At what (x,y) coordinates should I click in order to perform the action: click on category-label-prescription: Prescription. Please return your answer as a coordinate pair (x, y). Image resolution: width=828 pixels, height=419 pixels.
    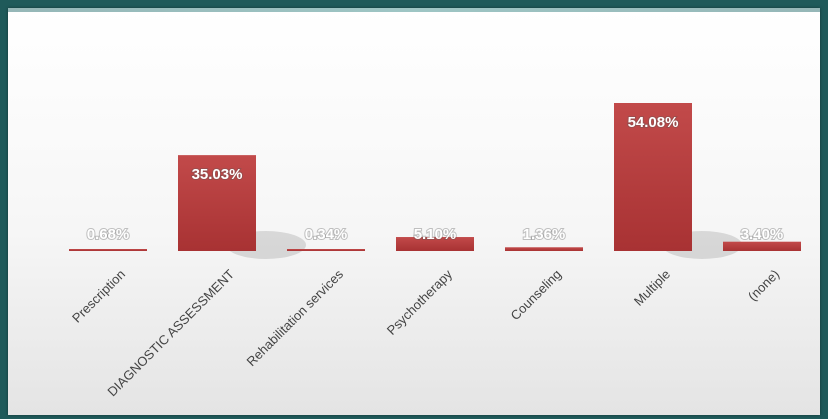
    Looking at the image, I should click on (98, 296).